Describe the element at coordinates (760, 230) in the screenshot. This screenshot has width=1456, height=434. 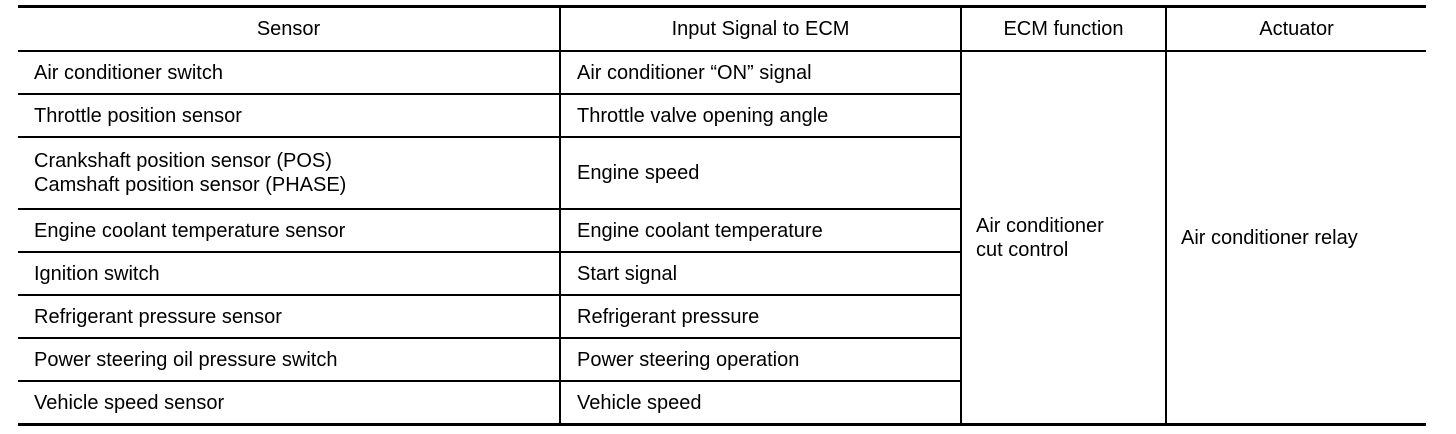
I see `signal-cell: Engine coolant temperature` at that location.